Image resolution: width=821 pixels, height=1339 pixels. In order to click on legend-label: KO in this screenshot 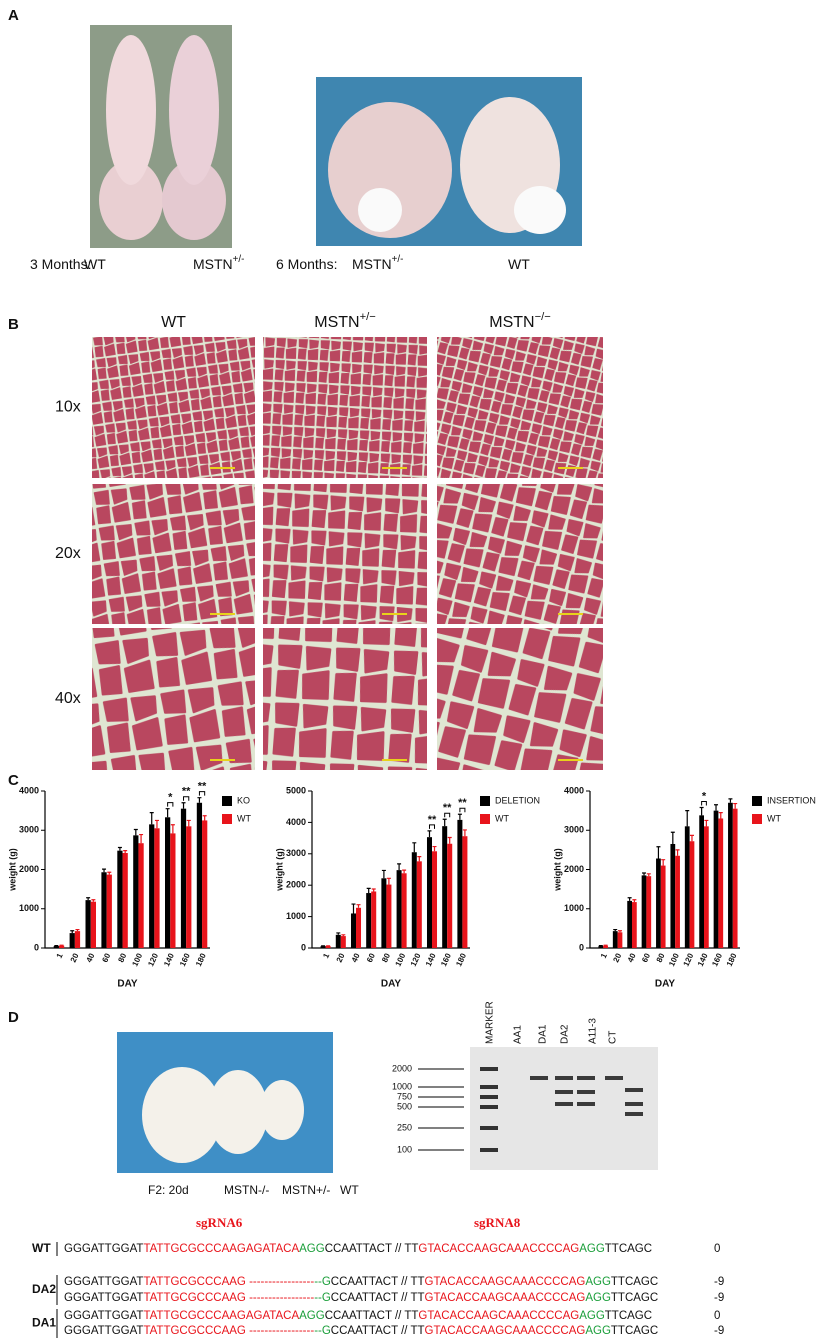, I will do `click(243, 800)`.